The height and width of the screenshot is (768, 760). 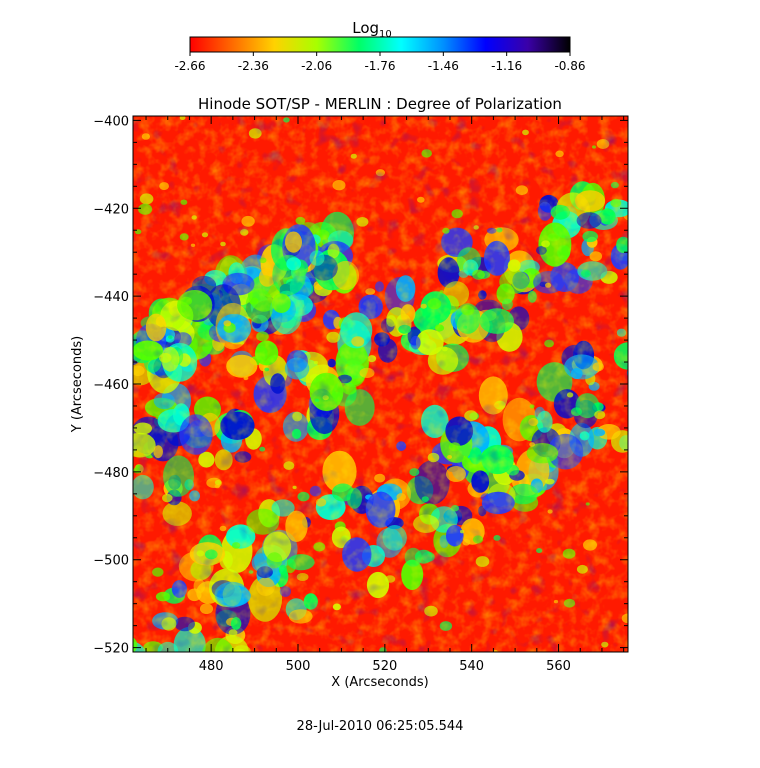 What do you see at coordinates (253, 66) in the screenshot?
I see `colorbar-tick-label: -2.36` at bounding box center [253, 66].